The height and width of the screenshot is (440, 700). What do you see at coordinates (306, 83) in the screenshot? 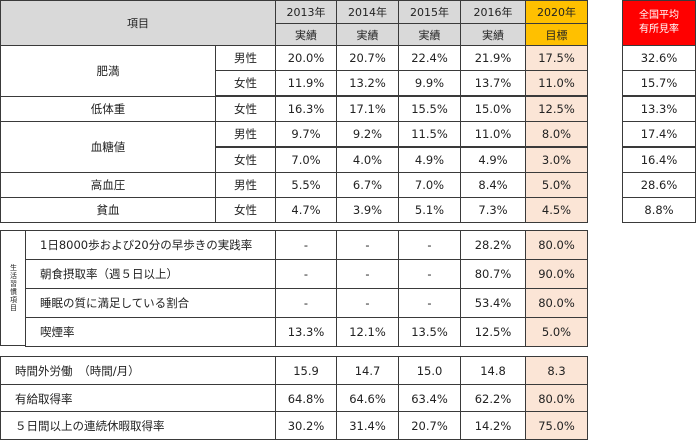
I see `health-value: 11.9%` at bounding box center [306, 83].